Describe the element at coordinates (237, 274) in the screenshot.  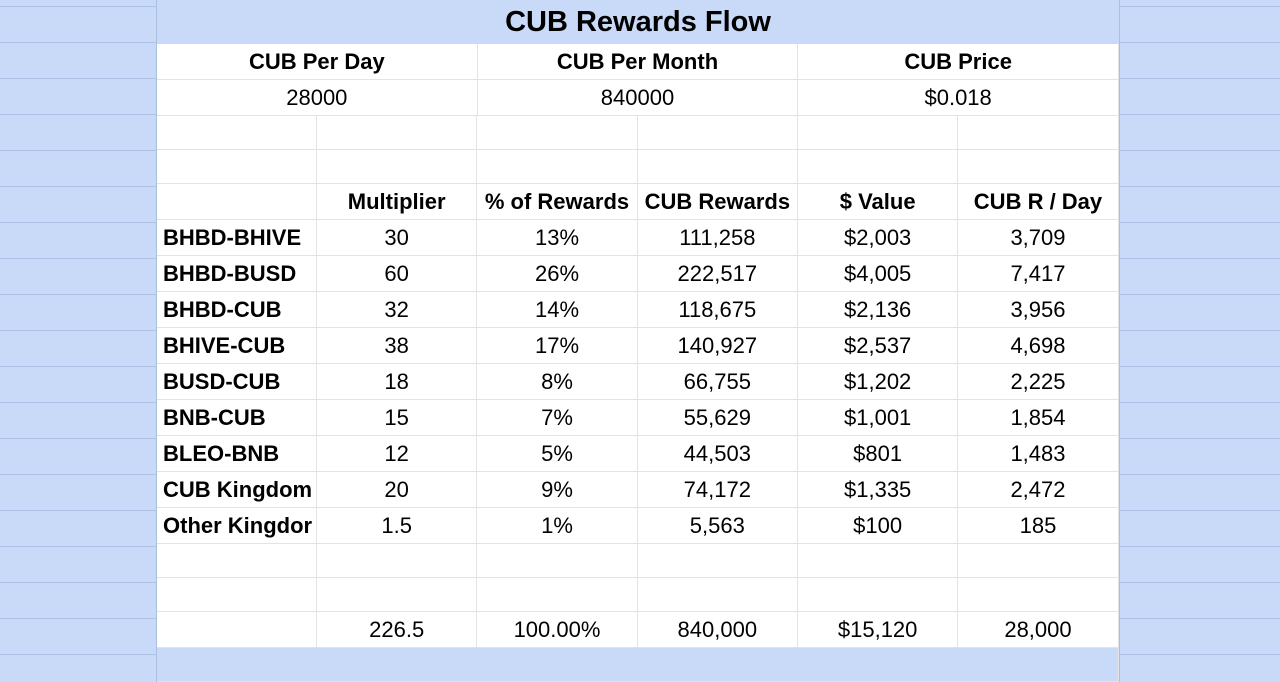
I see `row-label: BHBD-BUSD` at that location.